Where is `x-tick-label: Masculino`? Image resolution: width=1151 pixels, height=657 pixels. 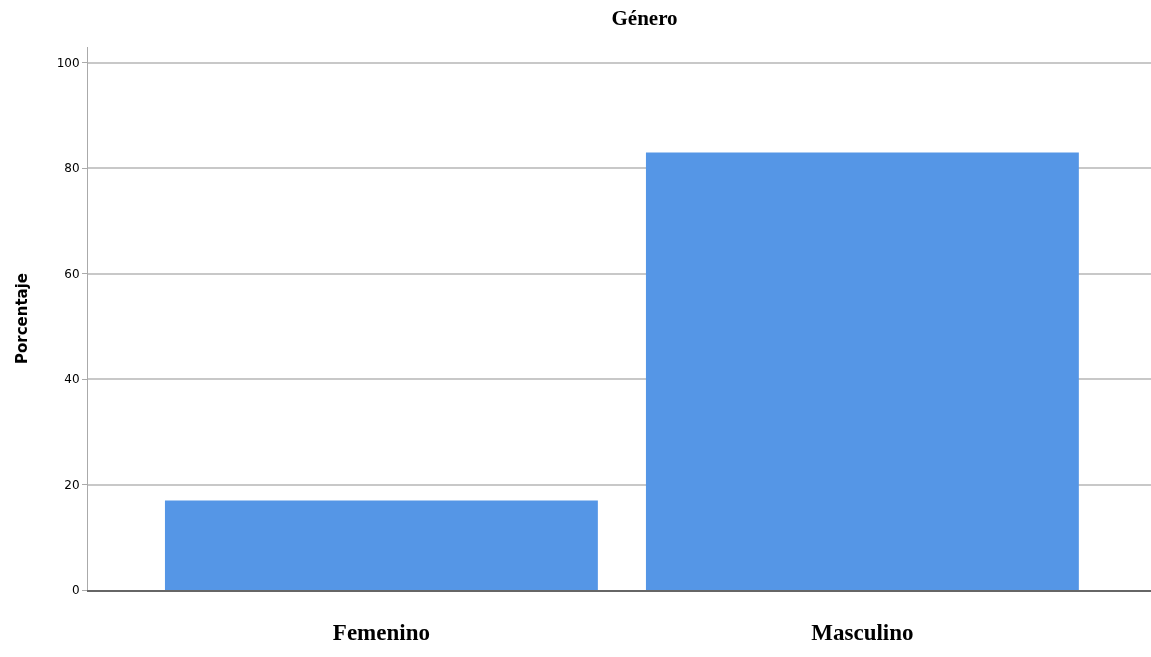 x-tick-label: Masculino is located at coordinates (862, 632).